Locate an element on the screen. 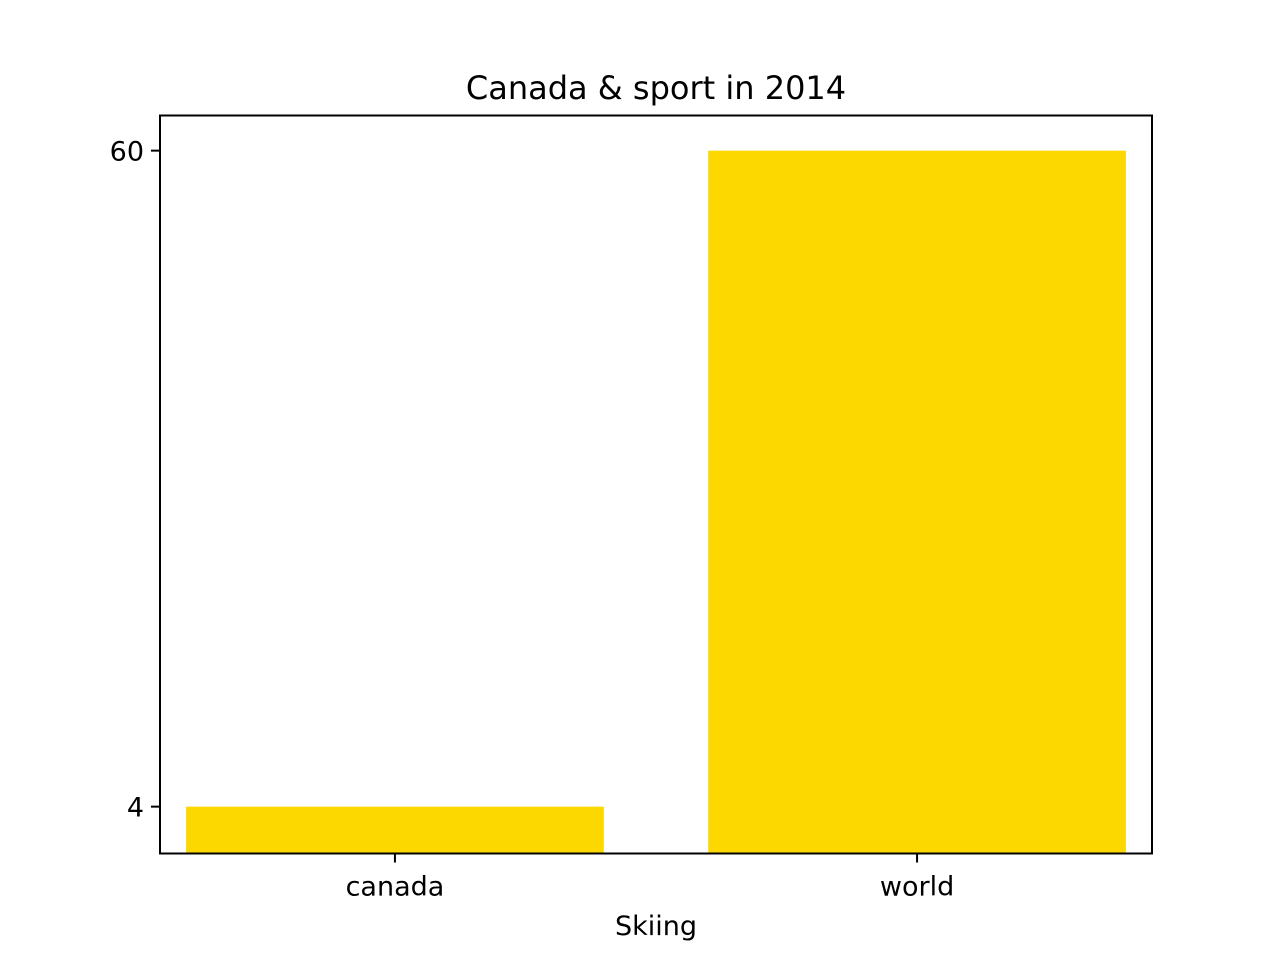 This screenshot has width=1280, height=960. y-tick-label: 60 is located at coordinates (127, 152).